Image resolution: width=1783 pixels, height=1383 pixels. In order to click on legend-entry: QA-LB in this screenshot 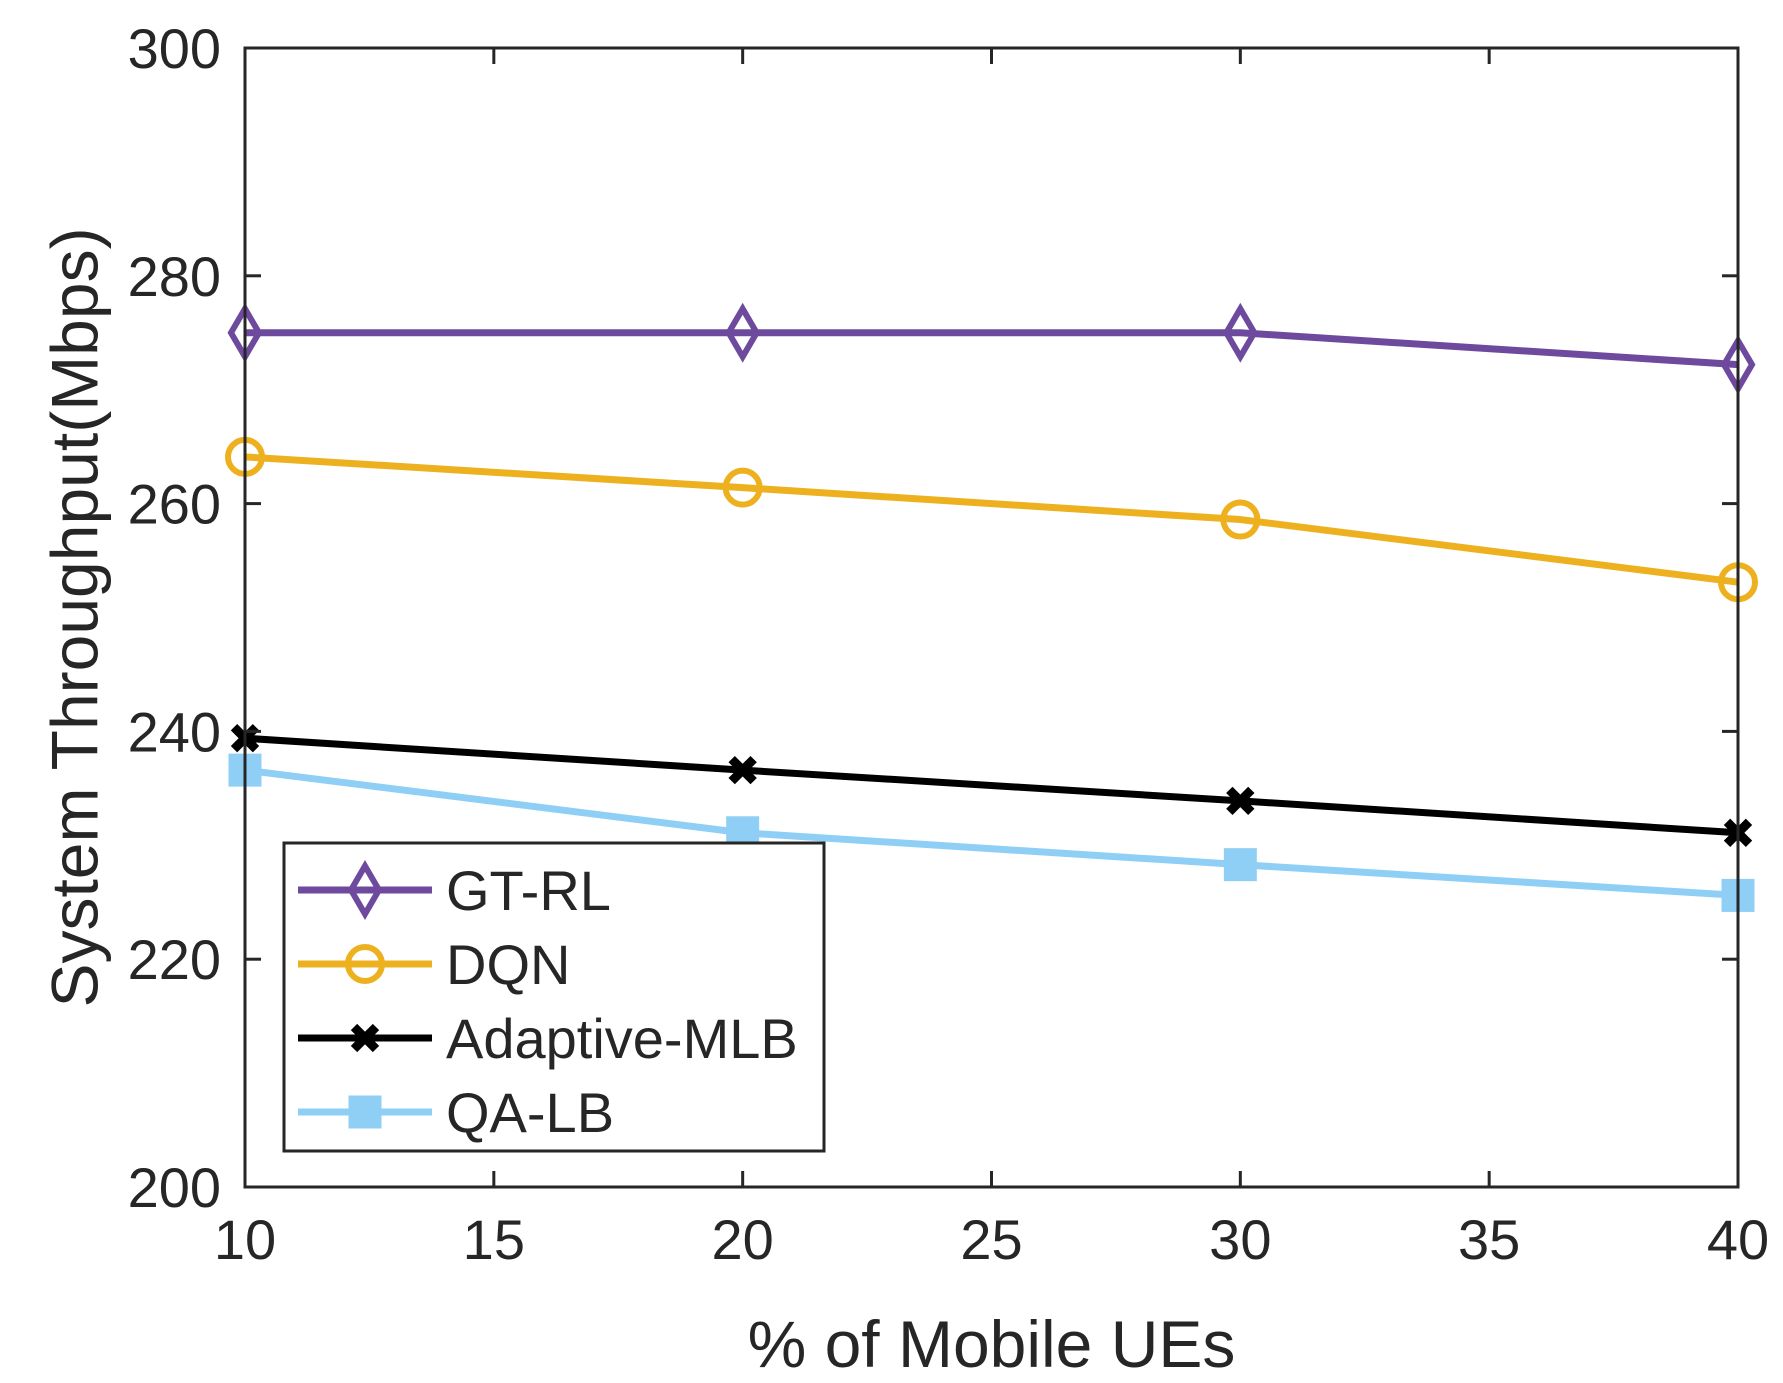, I will do `click(456, 1112)`.